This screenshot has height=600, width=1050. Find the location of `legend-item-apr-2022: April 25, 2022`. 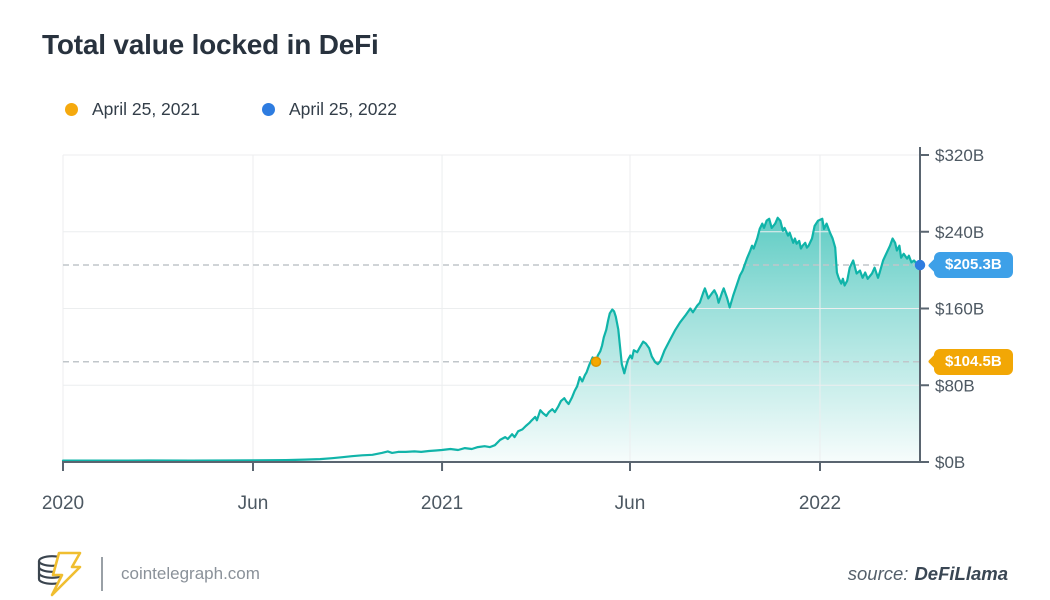

legend-item-apr-2022: April 25, 2022 is located at coordinates (329, 109).